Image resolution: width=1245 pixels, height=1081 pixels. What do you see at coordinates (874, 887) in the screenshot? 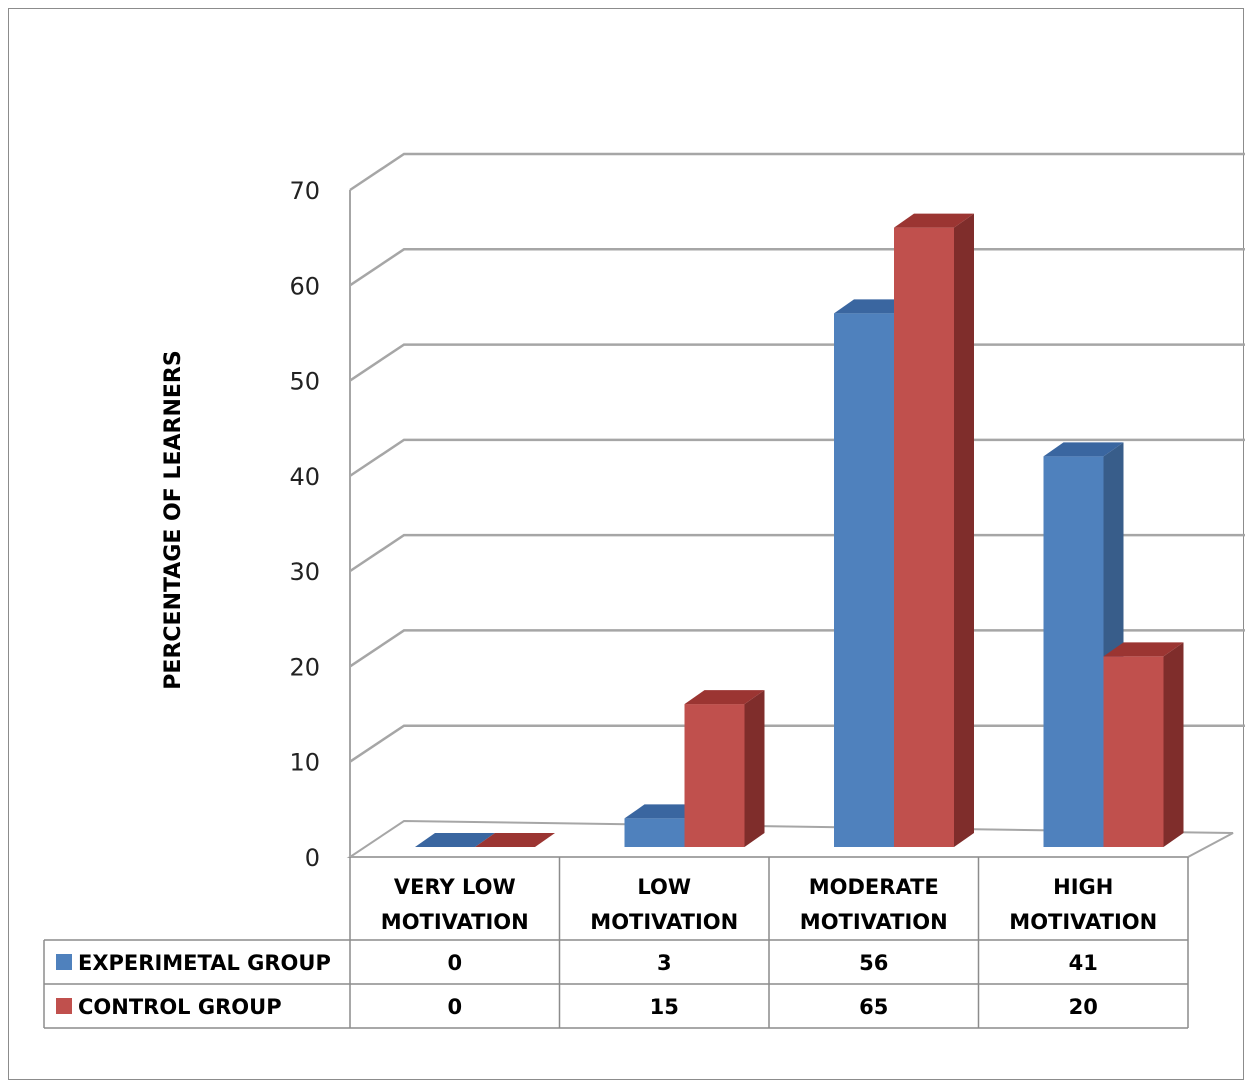
I see `x-tick-label-line: MODERATE` at bounding box center [874, 887].